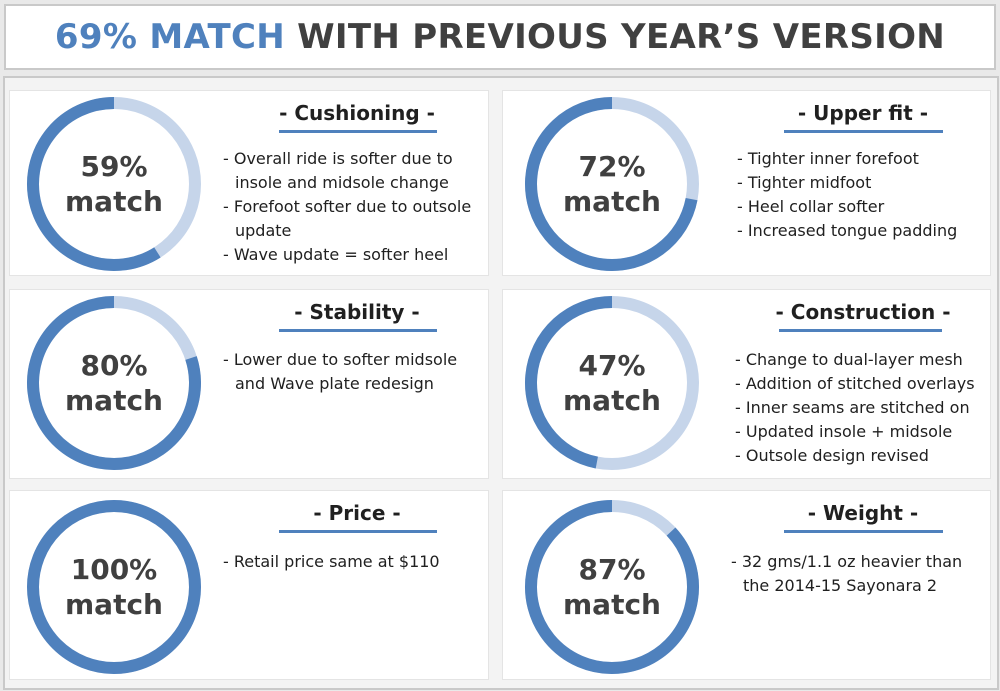 This screenshot has width=1000, height=691. Describe the element at coordinates (863, 513) in the screenshot. I see `card-title: - Weight -` at that location.